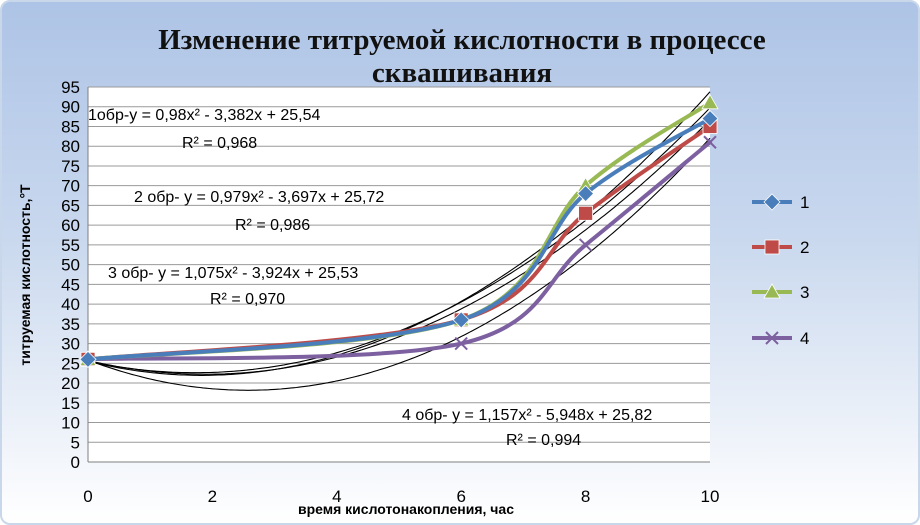 The width and height of the screenshot is (920, 525). Describe the element at coordinates (259, 197) in the screenshot. I see `trend-equation-2: 2 обр- y = 0,979x² - 3,697x + 25,72` at that location.